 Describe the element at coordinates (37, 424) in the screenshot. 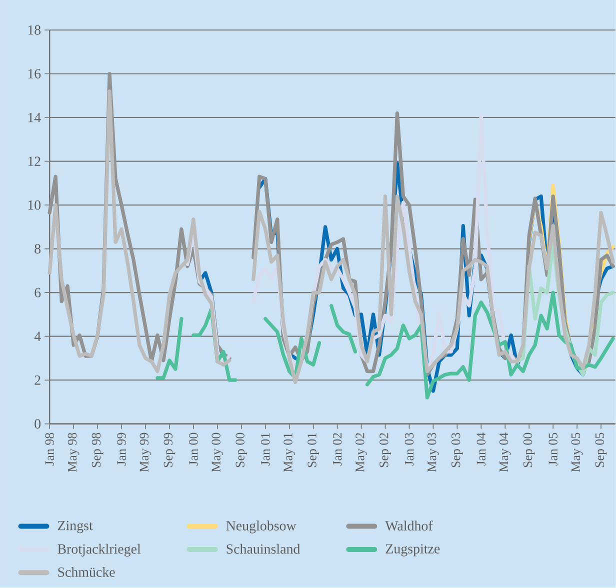

I see `y-tick-label: 0` at that location.